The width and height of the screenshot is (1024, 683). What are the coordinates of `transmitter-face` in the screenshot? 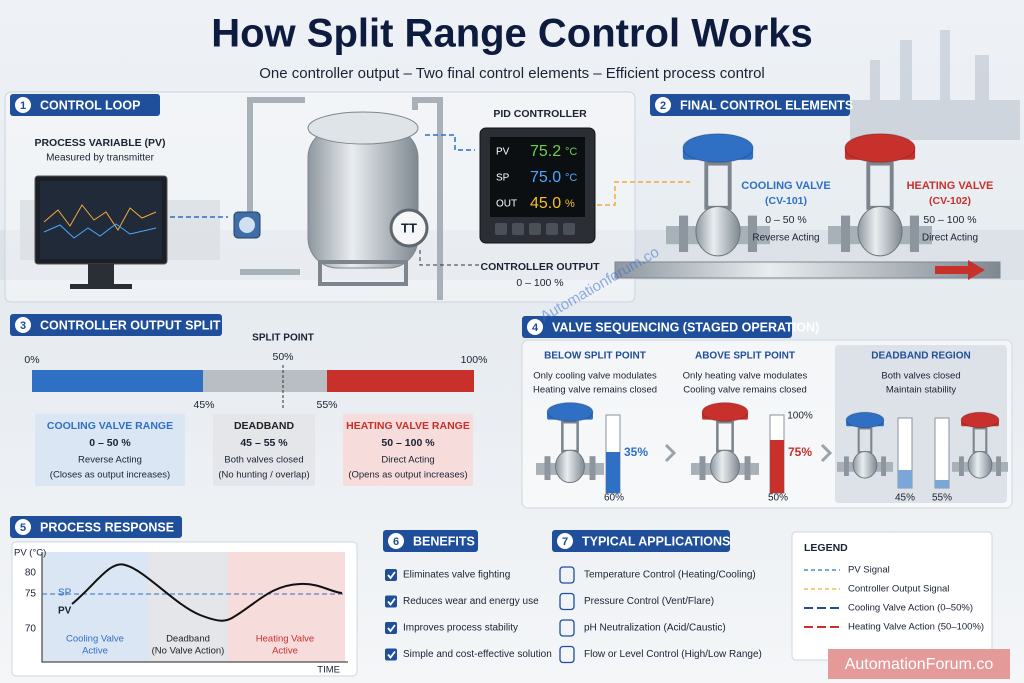 It's located at (247, 225).